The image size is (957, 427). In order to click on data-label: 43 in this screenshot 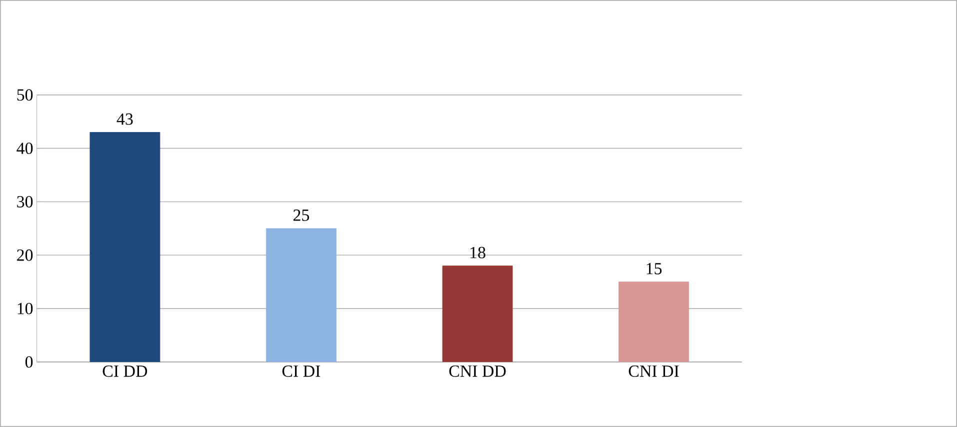, I will do `click(124, 119)`.